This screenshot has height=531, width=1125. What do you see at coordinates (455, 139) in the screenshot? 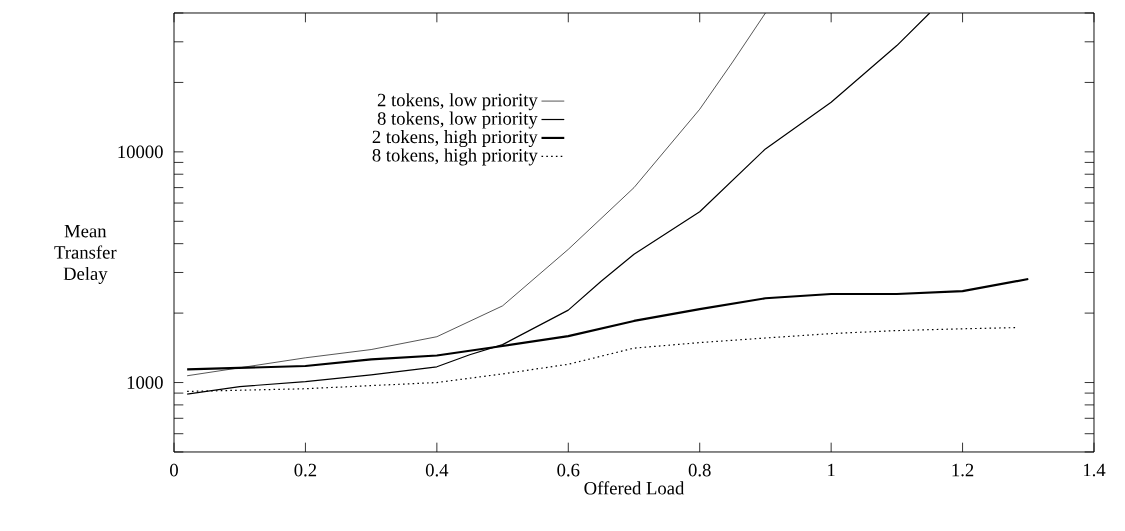
I see `legend-label: 2 tokens, high priority` at bounding box center [455, 139].